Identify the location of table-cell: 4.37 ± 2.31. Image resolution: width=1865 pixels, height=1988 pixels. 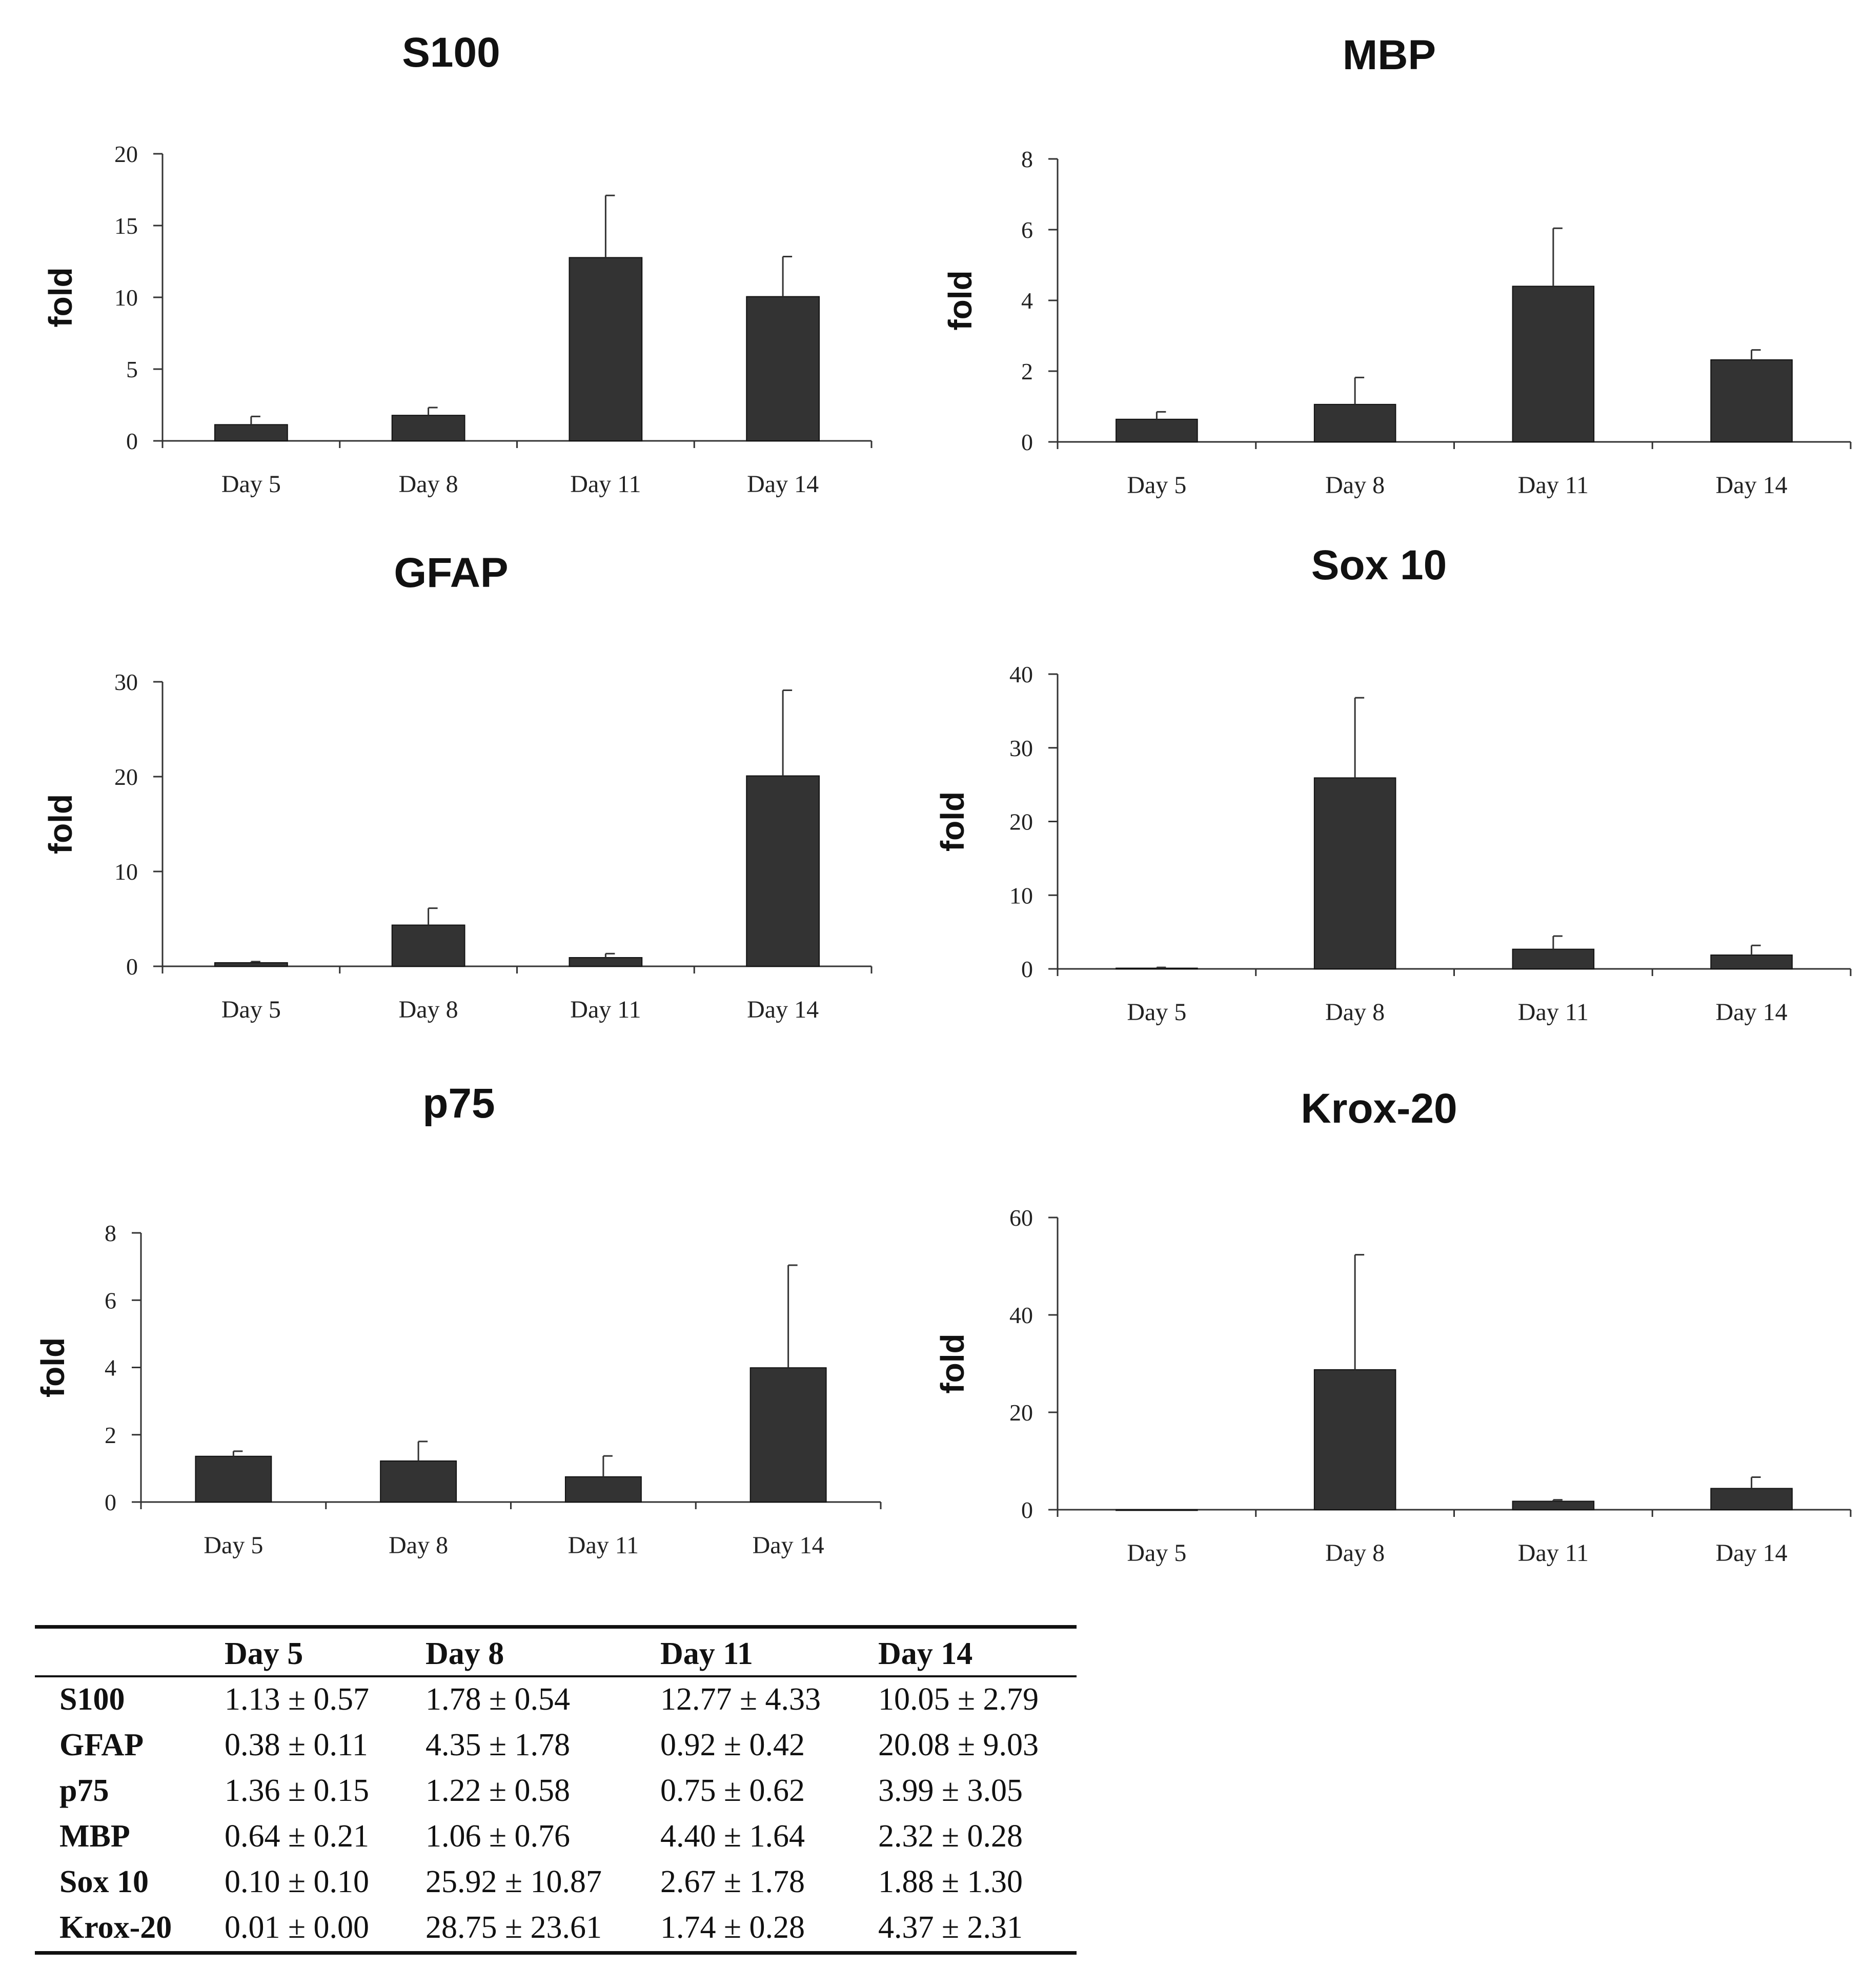
(951, 1927).